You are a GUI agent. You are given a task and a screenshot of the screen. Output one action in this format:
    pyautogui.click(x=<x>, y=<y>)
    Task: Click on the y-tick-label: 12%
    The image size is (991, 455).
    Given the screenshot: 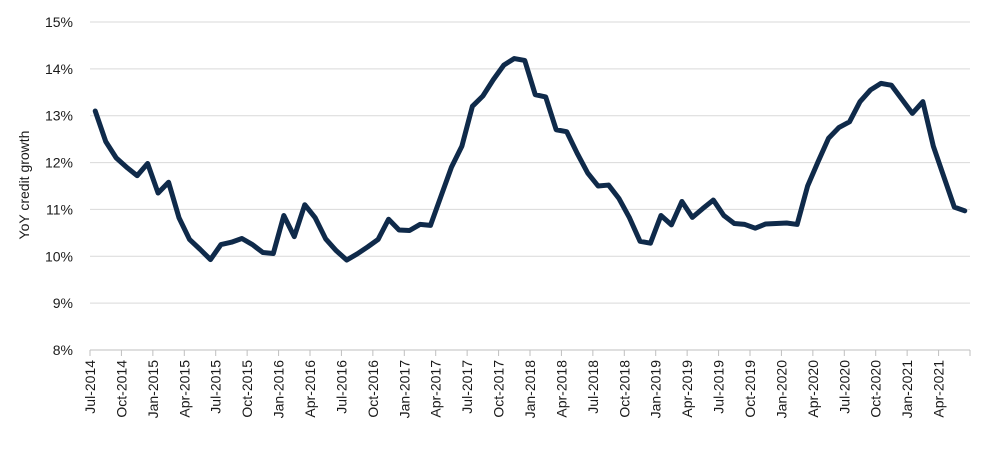 What is the action you would take?
    pyautogui.click(x=59, y=163)
    